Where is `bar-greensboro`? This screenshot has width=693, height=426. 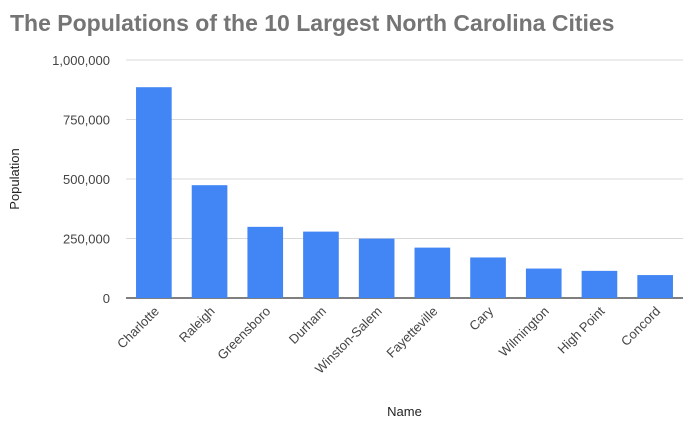 bar-greensboro is located at coordinates (265, 262).